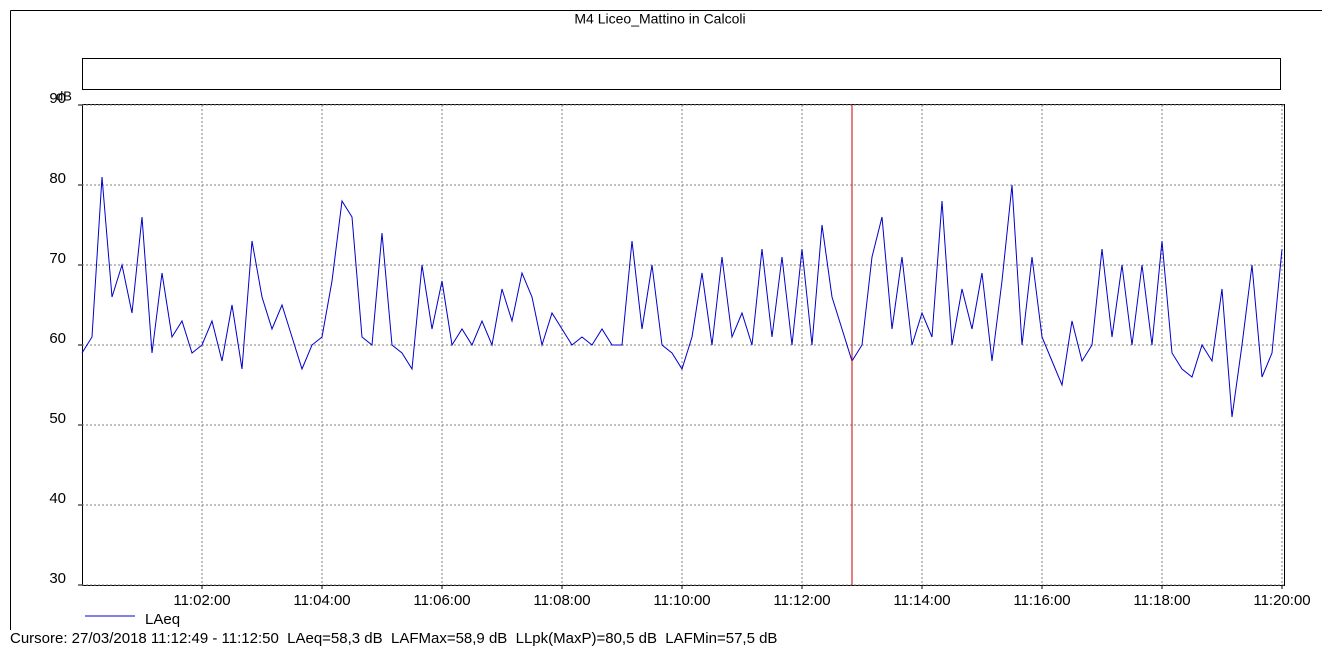 The width and height of the screenshot is (1322, 648). I want to click on y-axis-label: dB, so click(64, 95).